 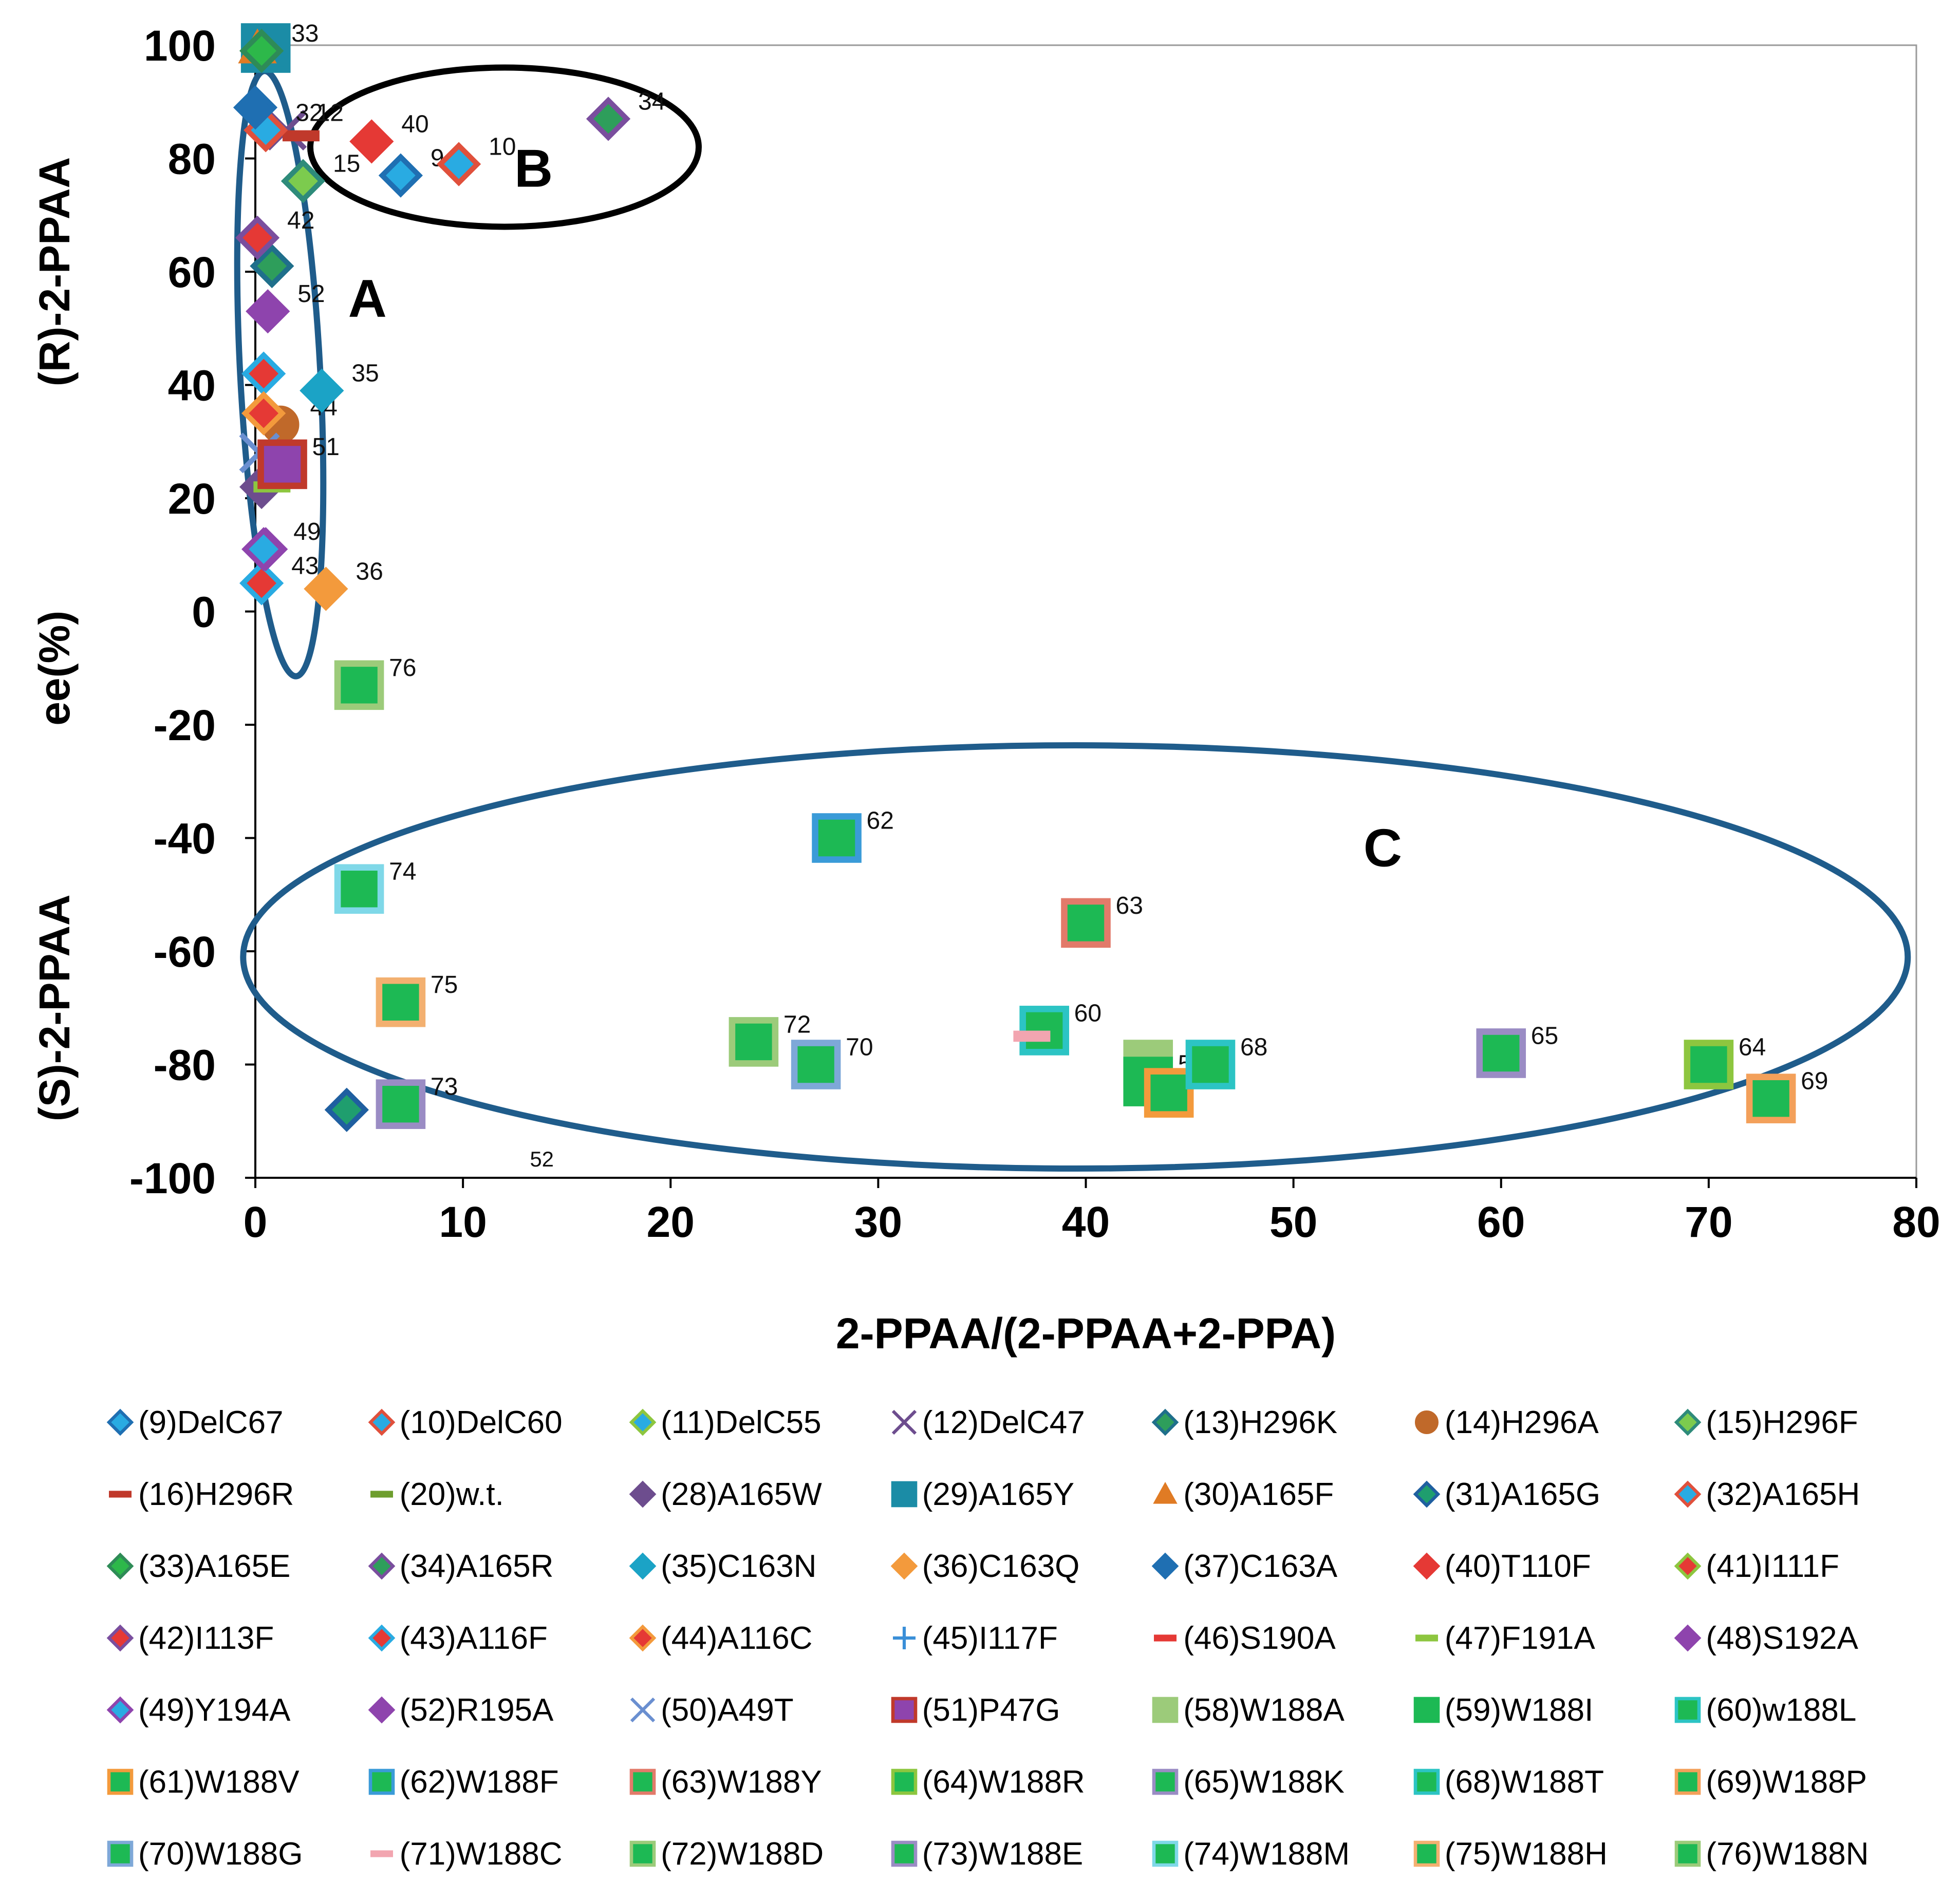 What do you see at coordinates (185, 1065) in the screenshot?
I see `y-tick-label: -80` at bounding box center [185, 1065].